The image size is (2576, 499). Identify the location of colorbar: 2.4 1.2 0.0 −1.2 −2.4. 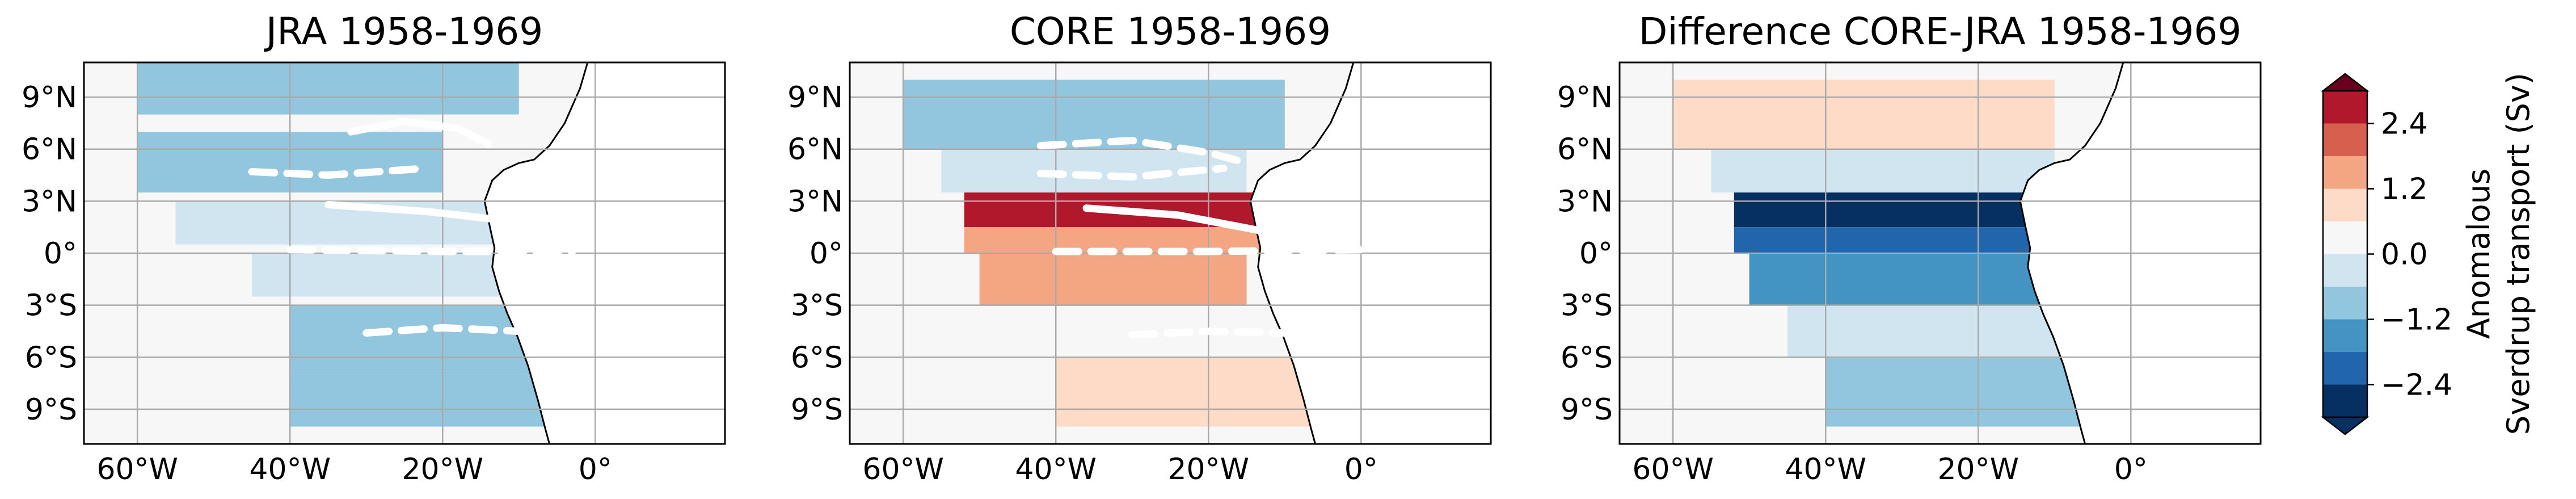
(2386, 254).